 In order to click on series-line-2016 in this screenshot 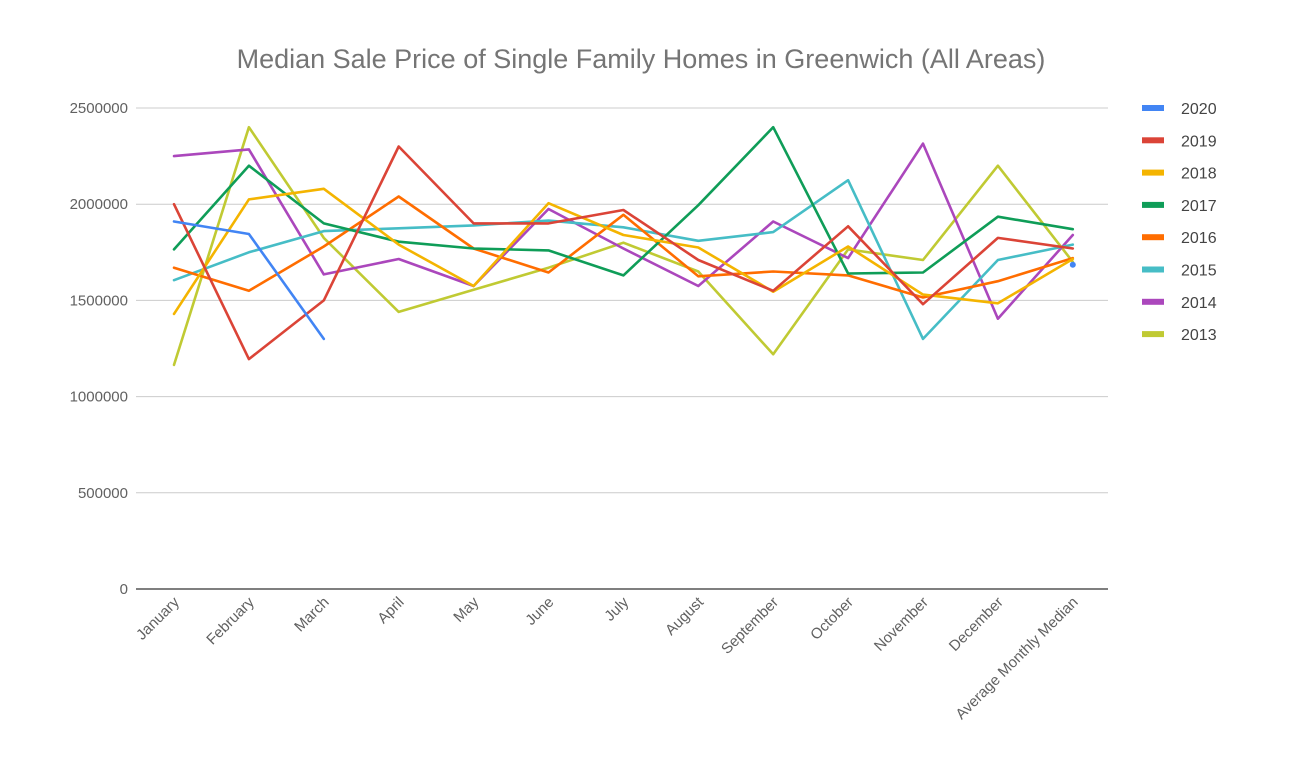, I will do `click(623, 247)`.